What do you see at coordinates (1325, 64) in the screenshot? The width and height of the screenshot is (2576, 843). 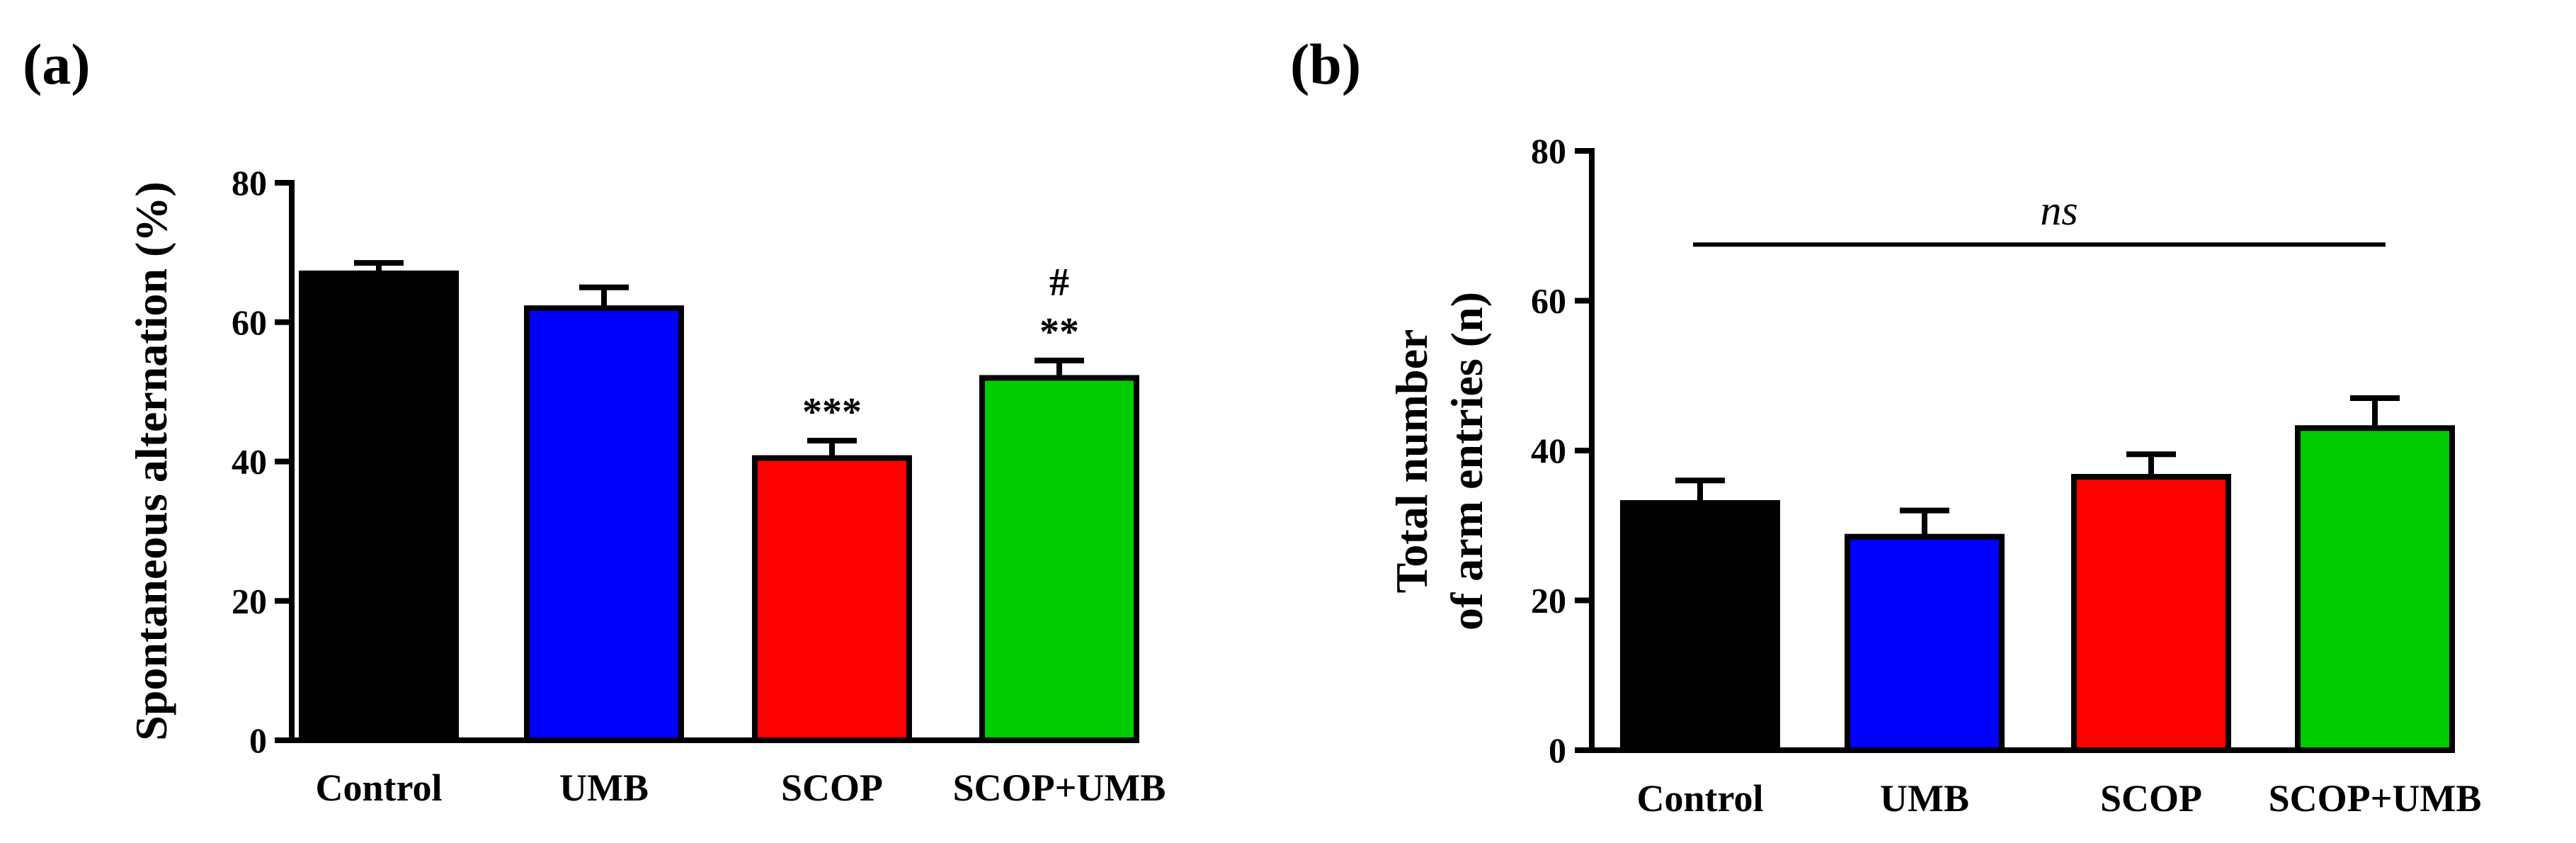 I see `panel-label: (b)` at bounding box center [1325, 64].